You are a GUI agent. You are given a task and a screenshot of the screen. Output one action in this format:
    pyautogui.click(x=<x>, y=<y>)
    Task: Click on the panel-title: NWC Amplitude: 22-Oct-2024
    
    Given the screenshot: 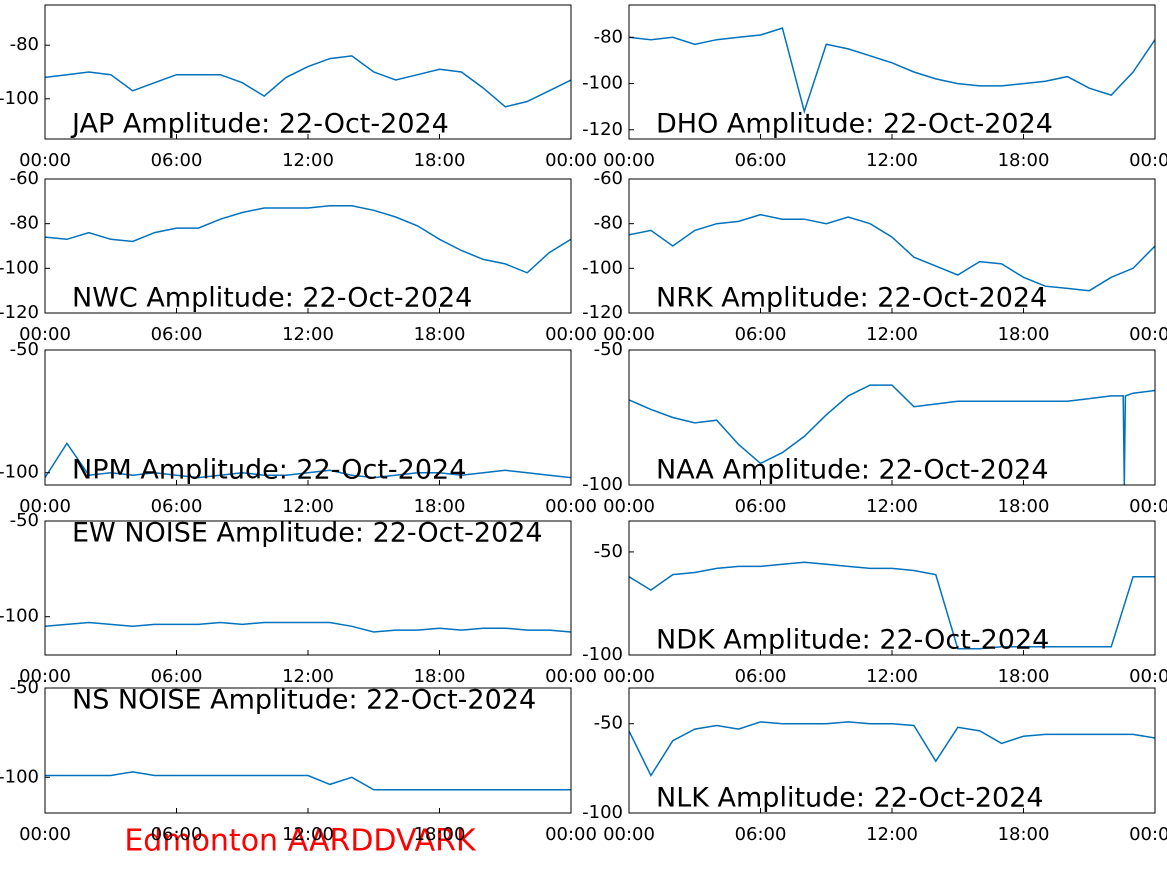 What is the action you would take?
    pyautogui.click(x=272, y=298)
    